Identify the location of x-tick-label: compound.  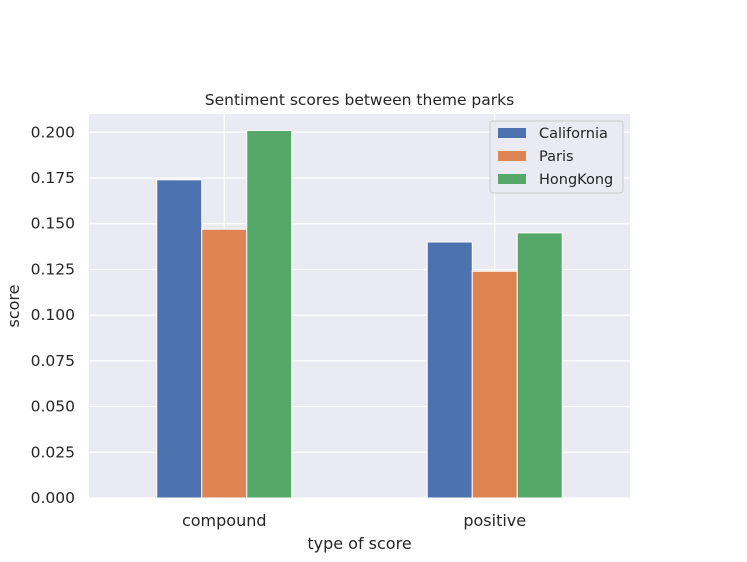
(224, 520).